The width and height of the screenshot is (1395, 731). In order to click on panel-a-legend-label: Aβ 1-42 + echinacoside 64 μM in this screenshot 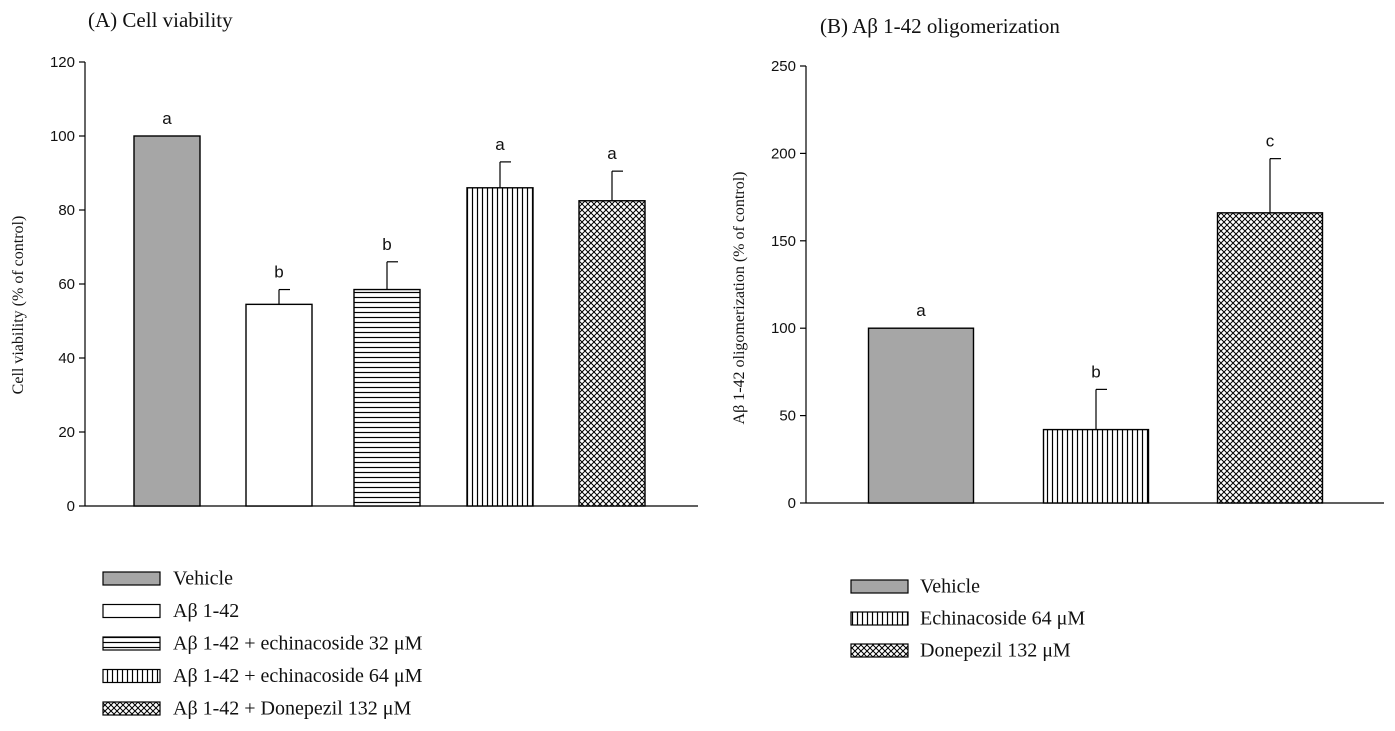, I will do `click(298, 676)`.